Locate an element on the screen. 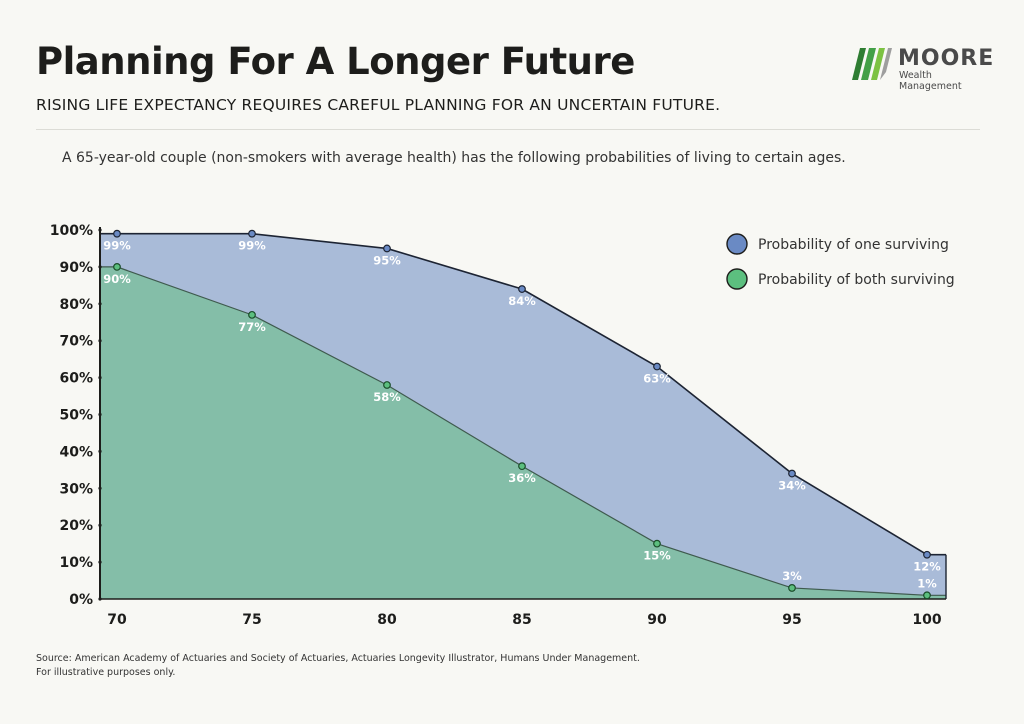  x-tick-label: 100 is located at coordinates (926, 620).